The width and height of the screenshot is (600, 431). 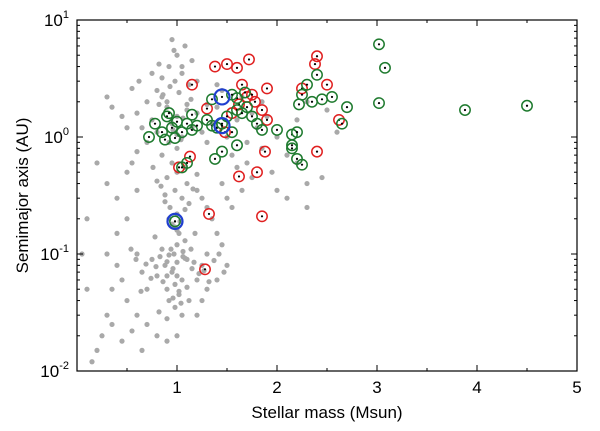 I want to click on x-tick-label: 2, so click(x=276, y=387).